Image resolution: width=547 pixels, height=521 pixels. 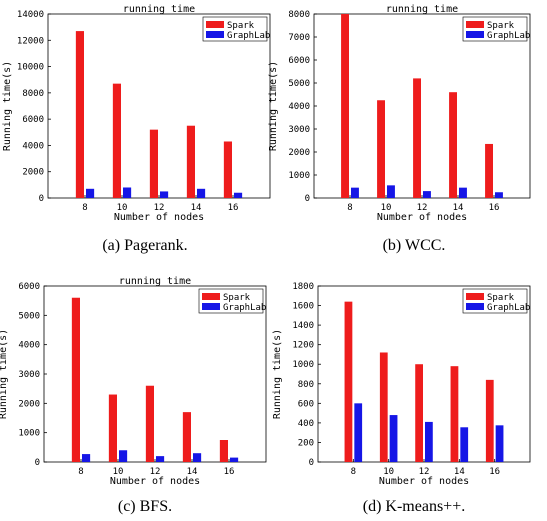 I want to click on y-tick-label: 600, so click(x=306, y=404).